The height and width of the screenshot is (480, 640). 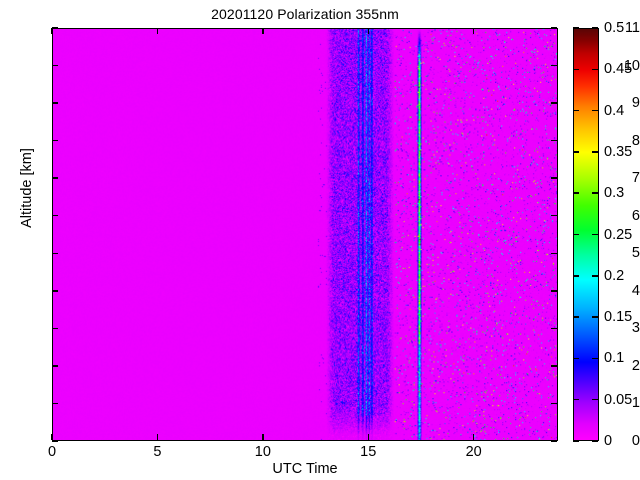 I want to click on x-tick-label: 0, so click(x=52, y=452).